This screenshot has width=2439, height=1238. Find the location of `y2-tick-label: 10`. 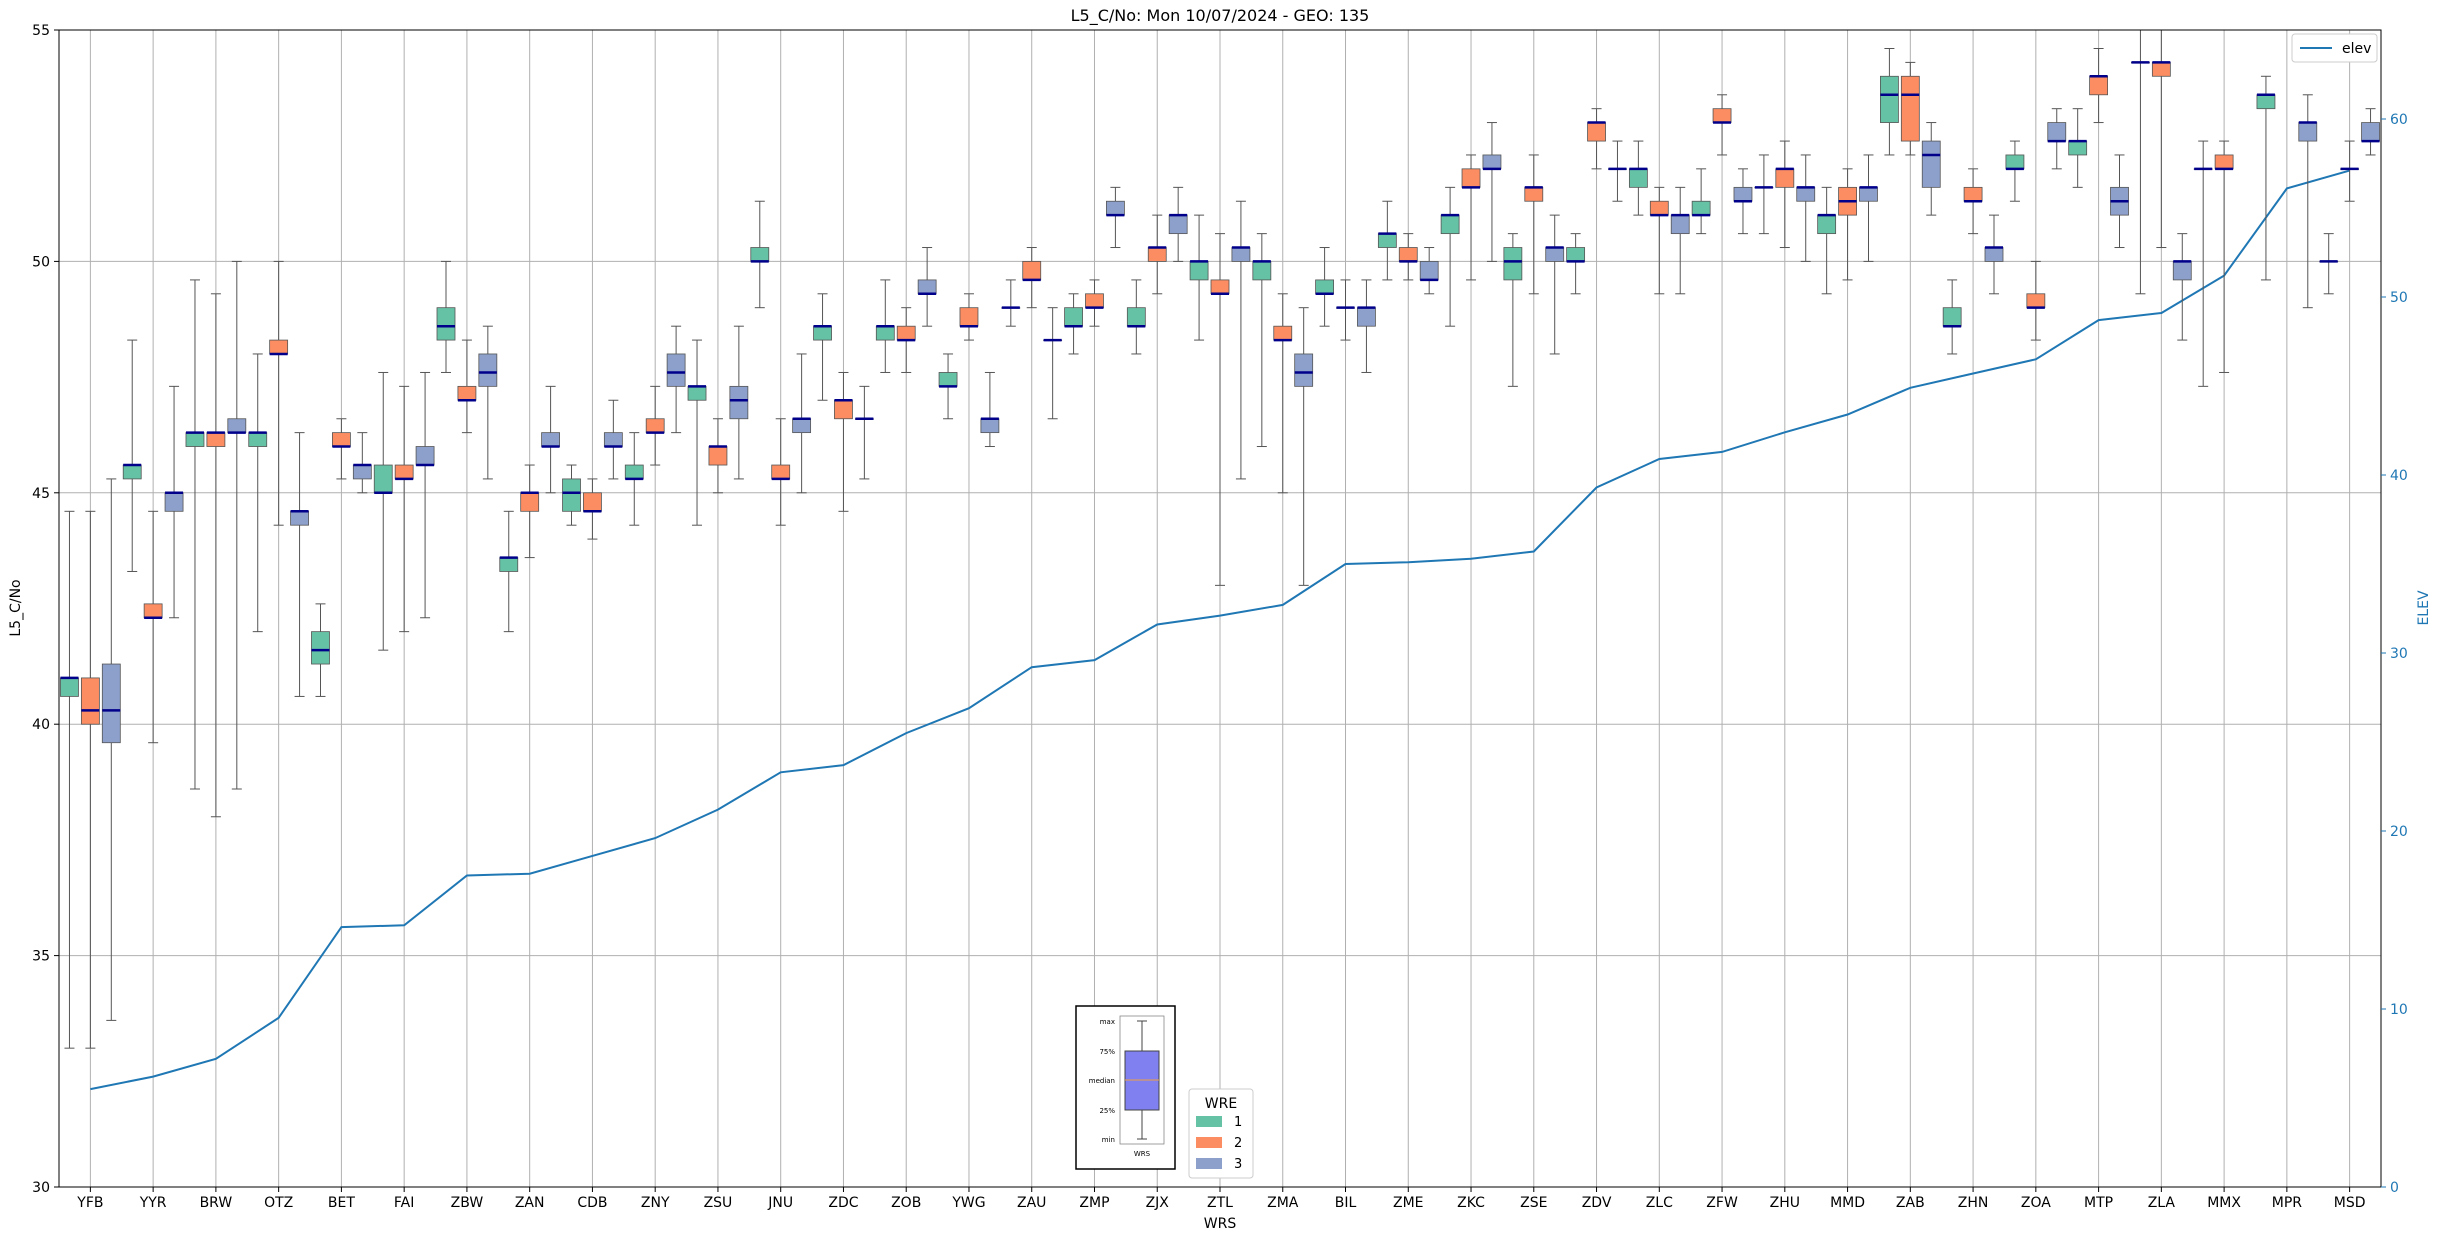

y2-tick-label: 10 is located at coordinates (2399, 1010).